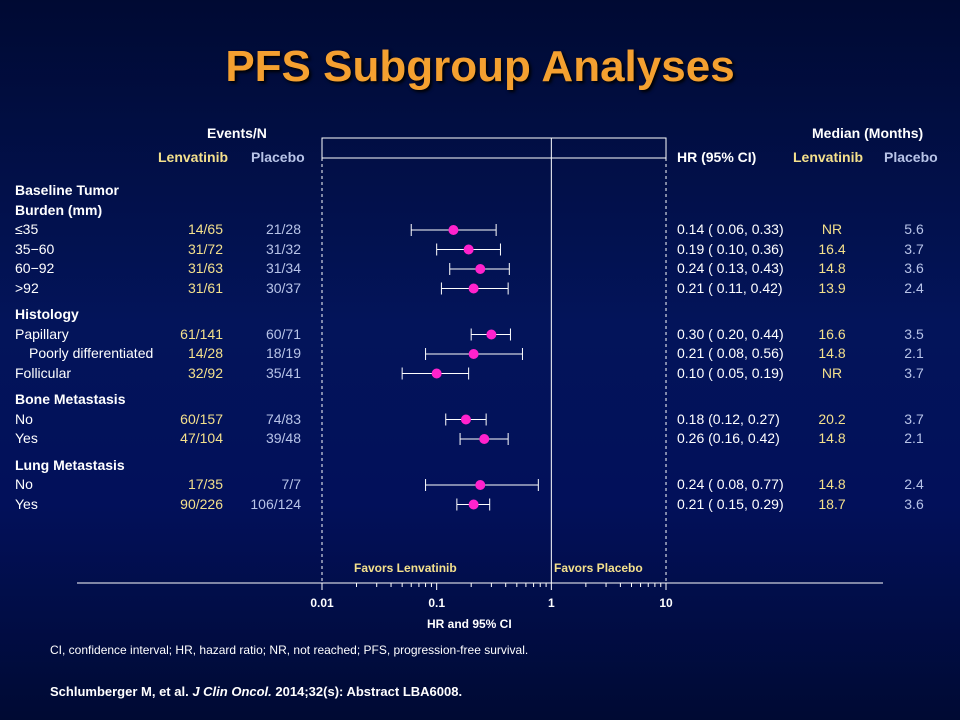 This screenshot has width=960, height=720. I want to click on median-lenvatinib-header: Lenvatinib, so click(828, 157).